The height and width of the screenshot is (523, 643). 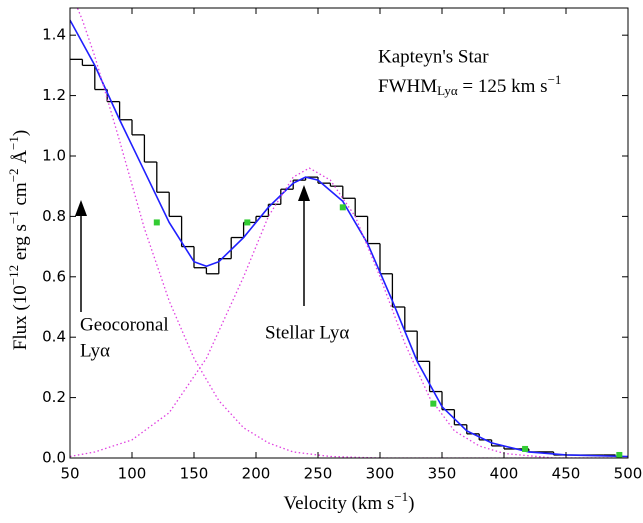 What do you see at coordinates (407, 86) in the screenshot?
I see `subtitle-text: FWHM` at bounding box center [407, 86].